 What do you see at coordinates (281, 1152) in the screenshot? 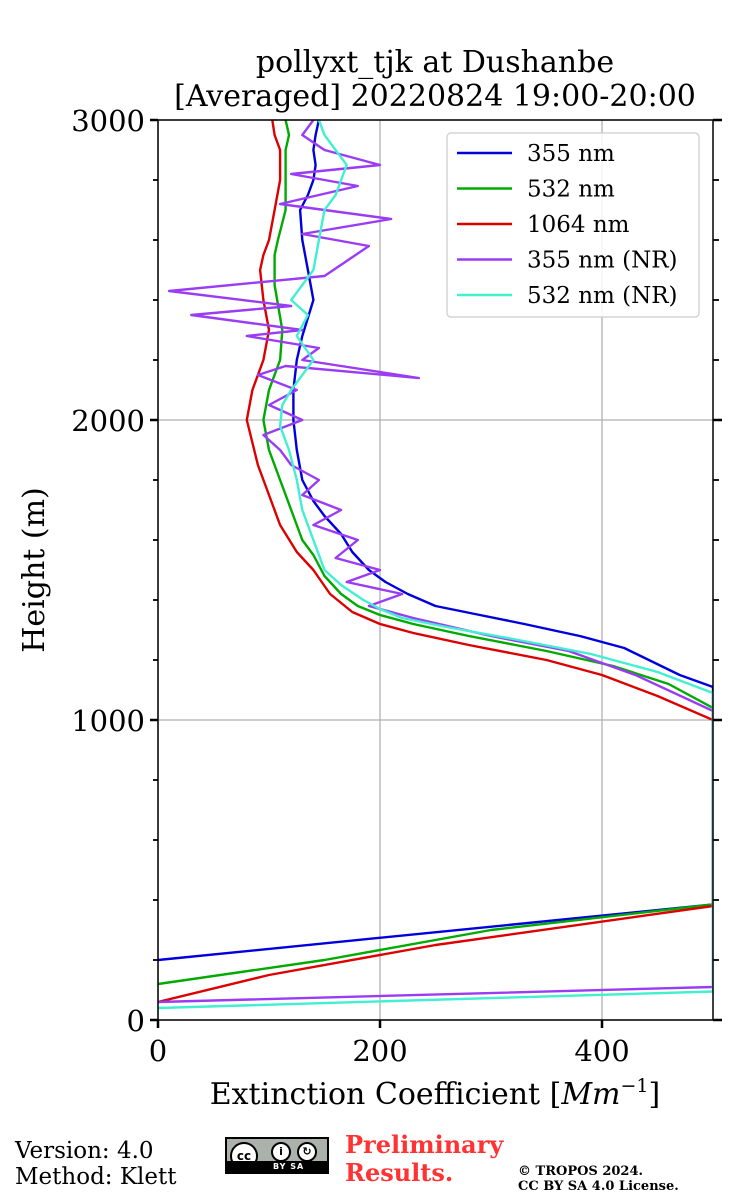
I see `attribution-icon: i` at bounding box center [281, 1152].